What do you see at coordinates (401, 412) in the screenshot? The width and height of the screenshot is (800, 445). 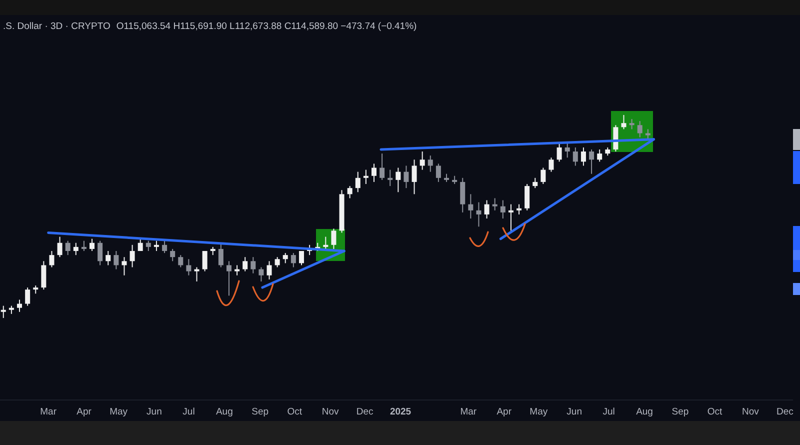 I see `x-tick-label: 2025` at bounding box center [401, 412].